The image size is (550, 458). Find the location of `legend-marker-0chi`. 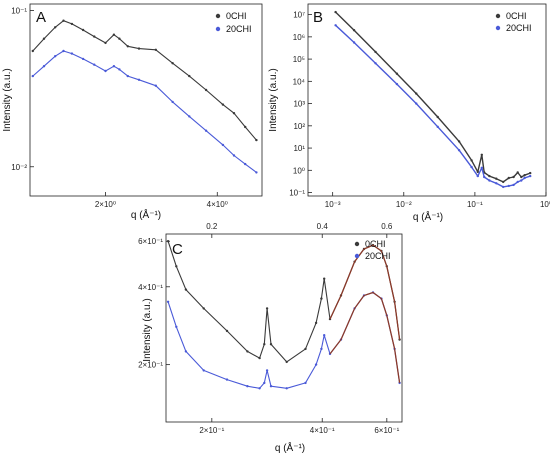

legend-marker-0chi is located at coordinates (357, 244).